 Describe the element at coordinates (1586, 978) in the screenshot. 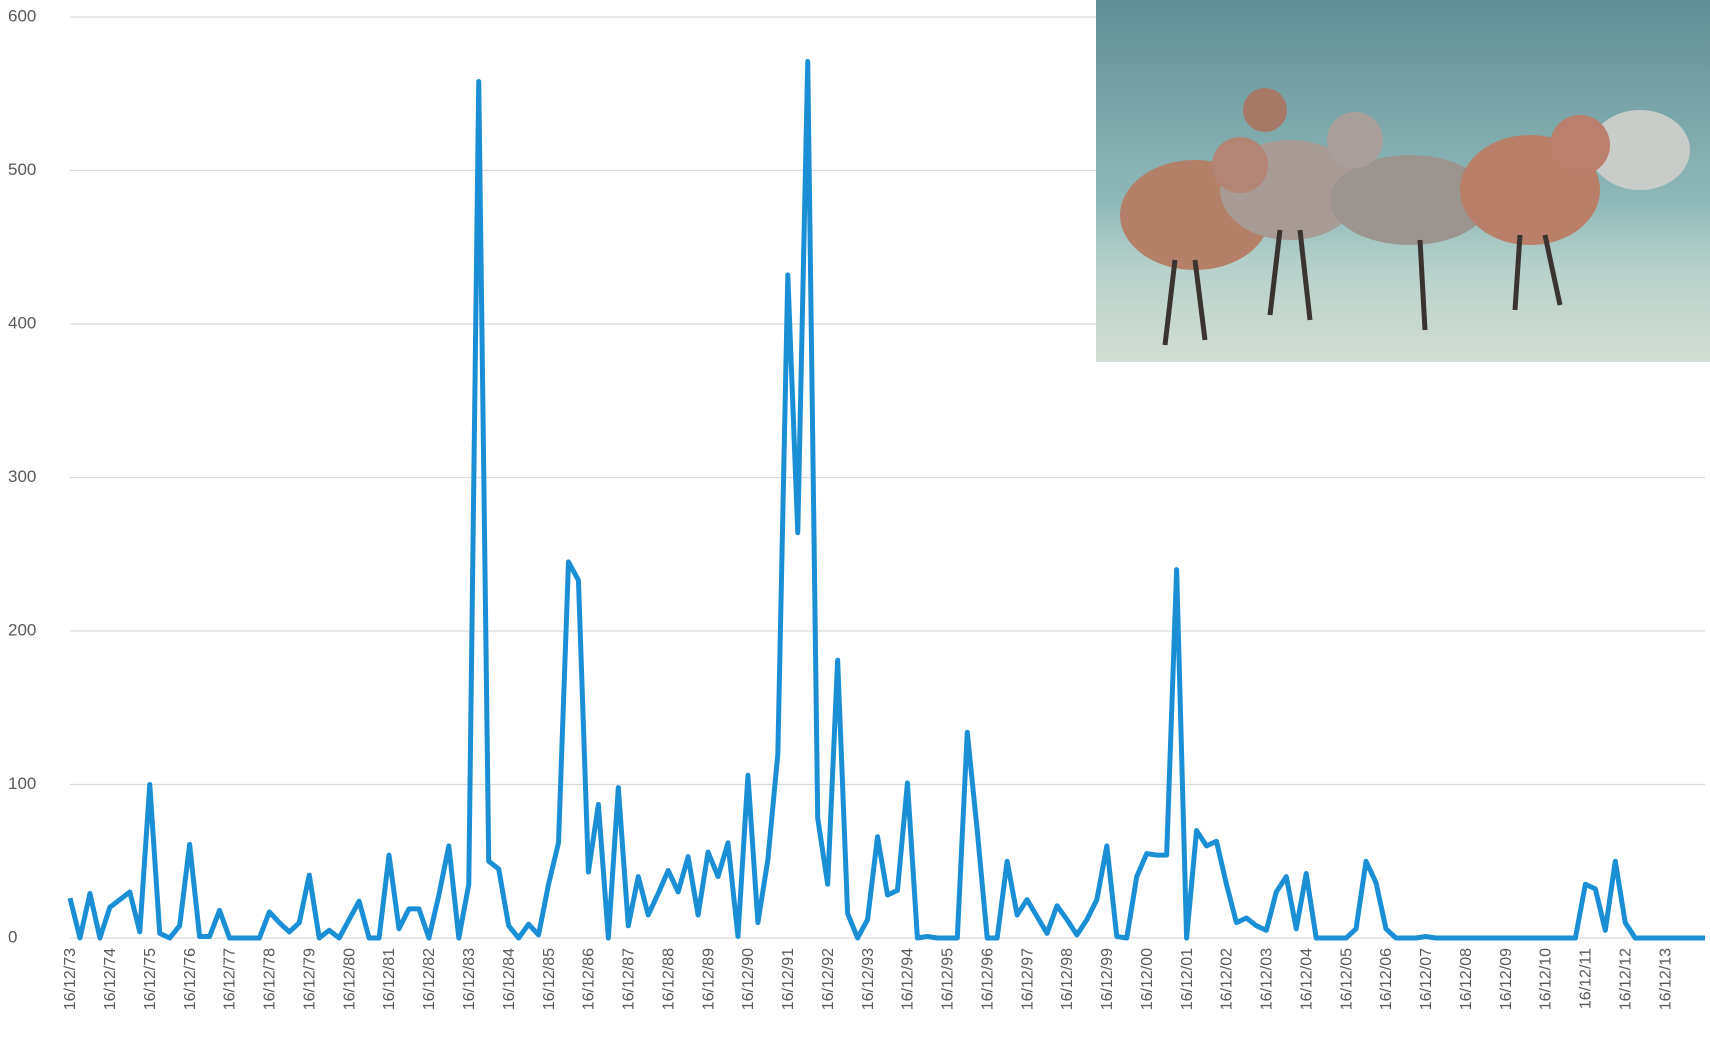

I see `x-tick-label: 16/12/11` at that location.